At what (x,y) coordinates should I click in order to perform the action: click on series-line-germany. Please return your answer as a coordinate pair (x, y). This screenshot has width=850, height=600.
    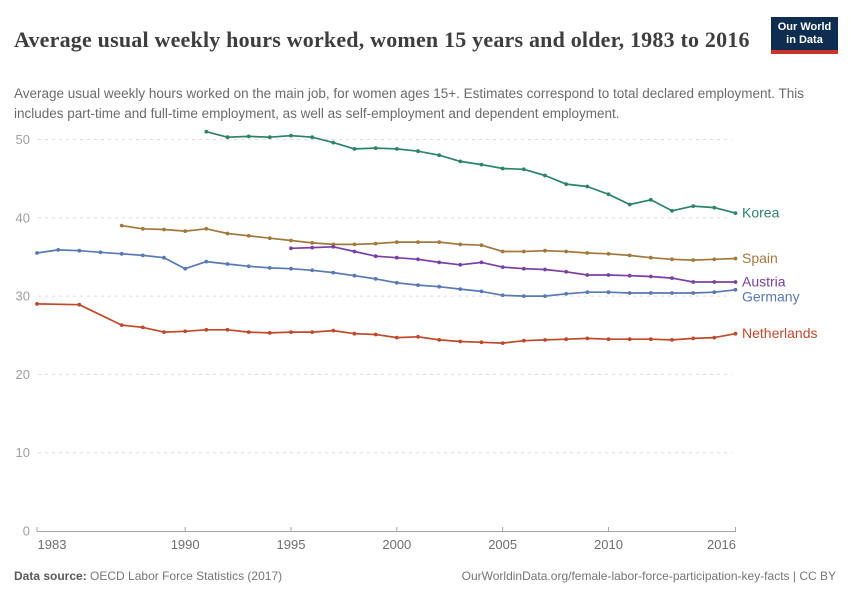
    Looking at the image, I should click on (386, 273).